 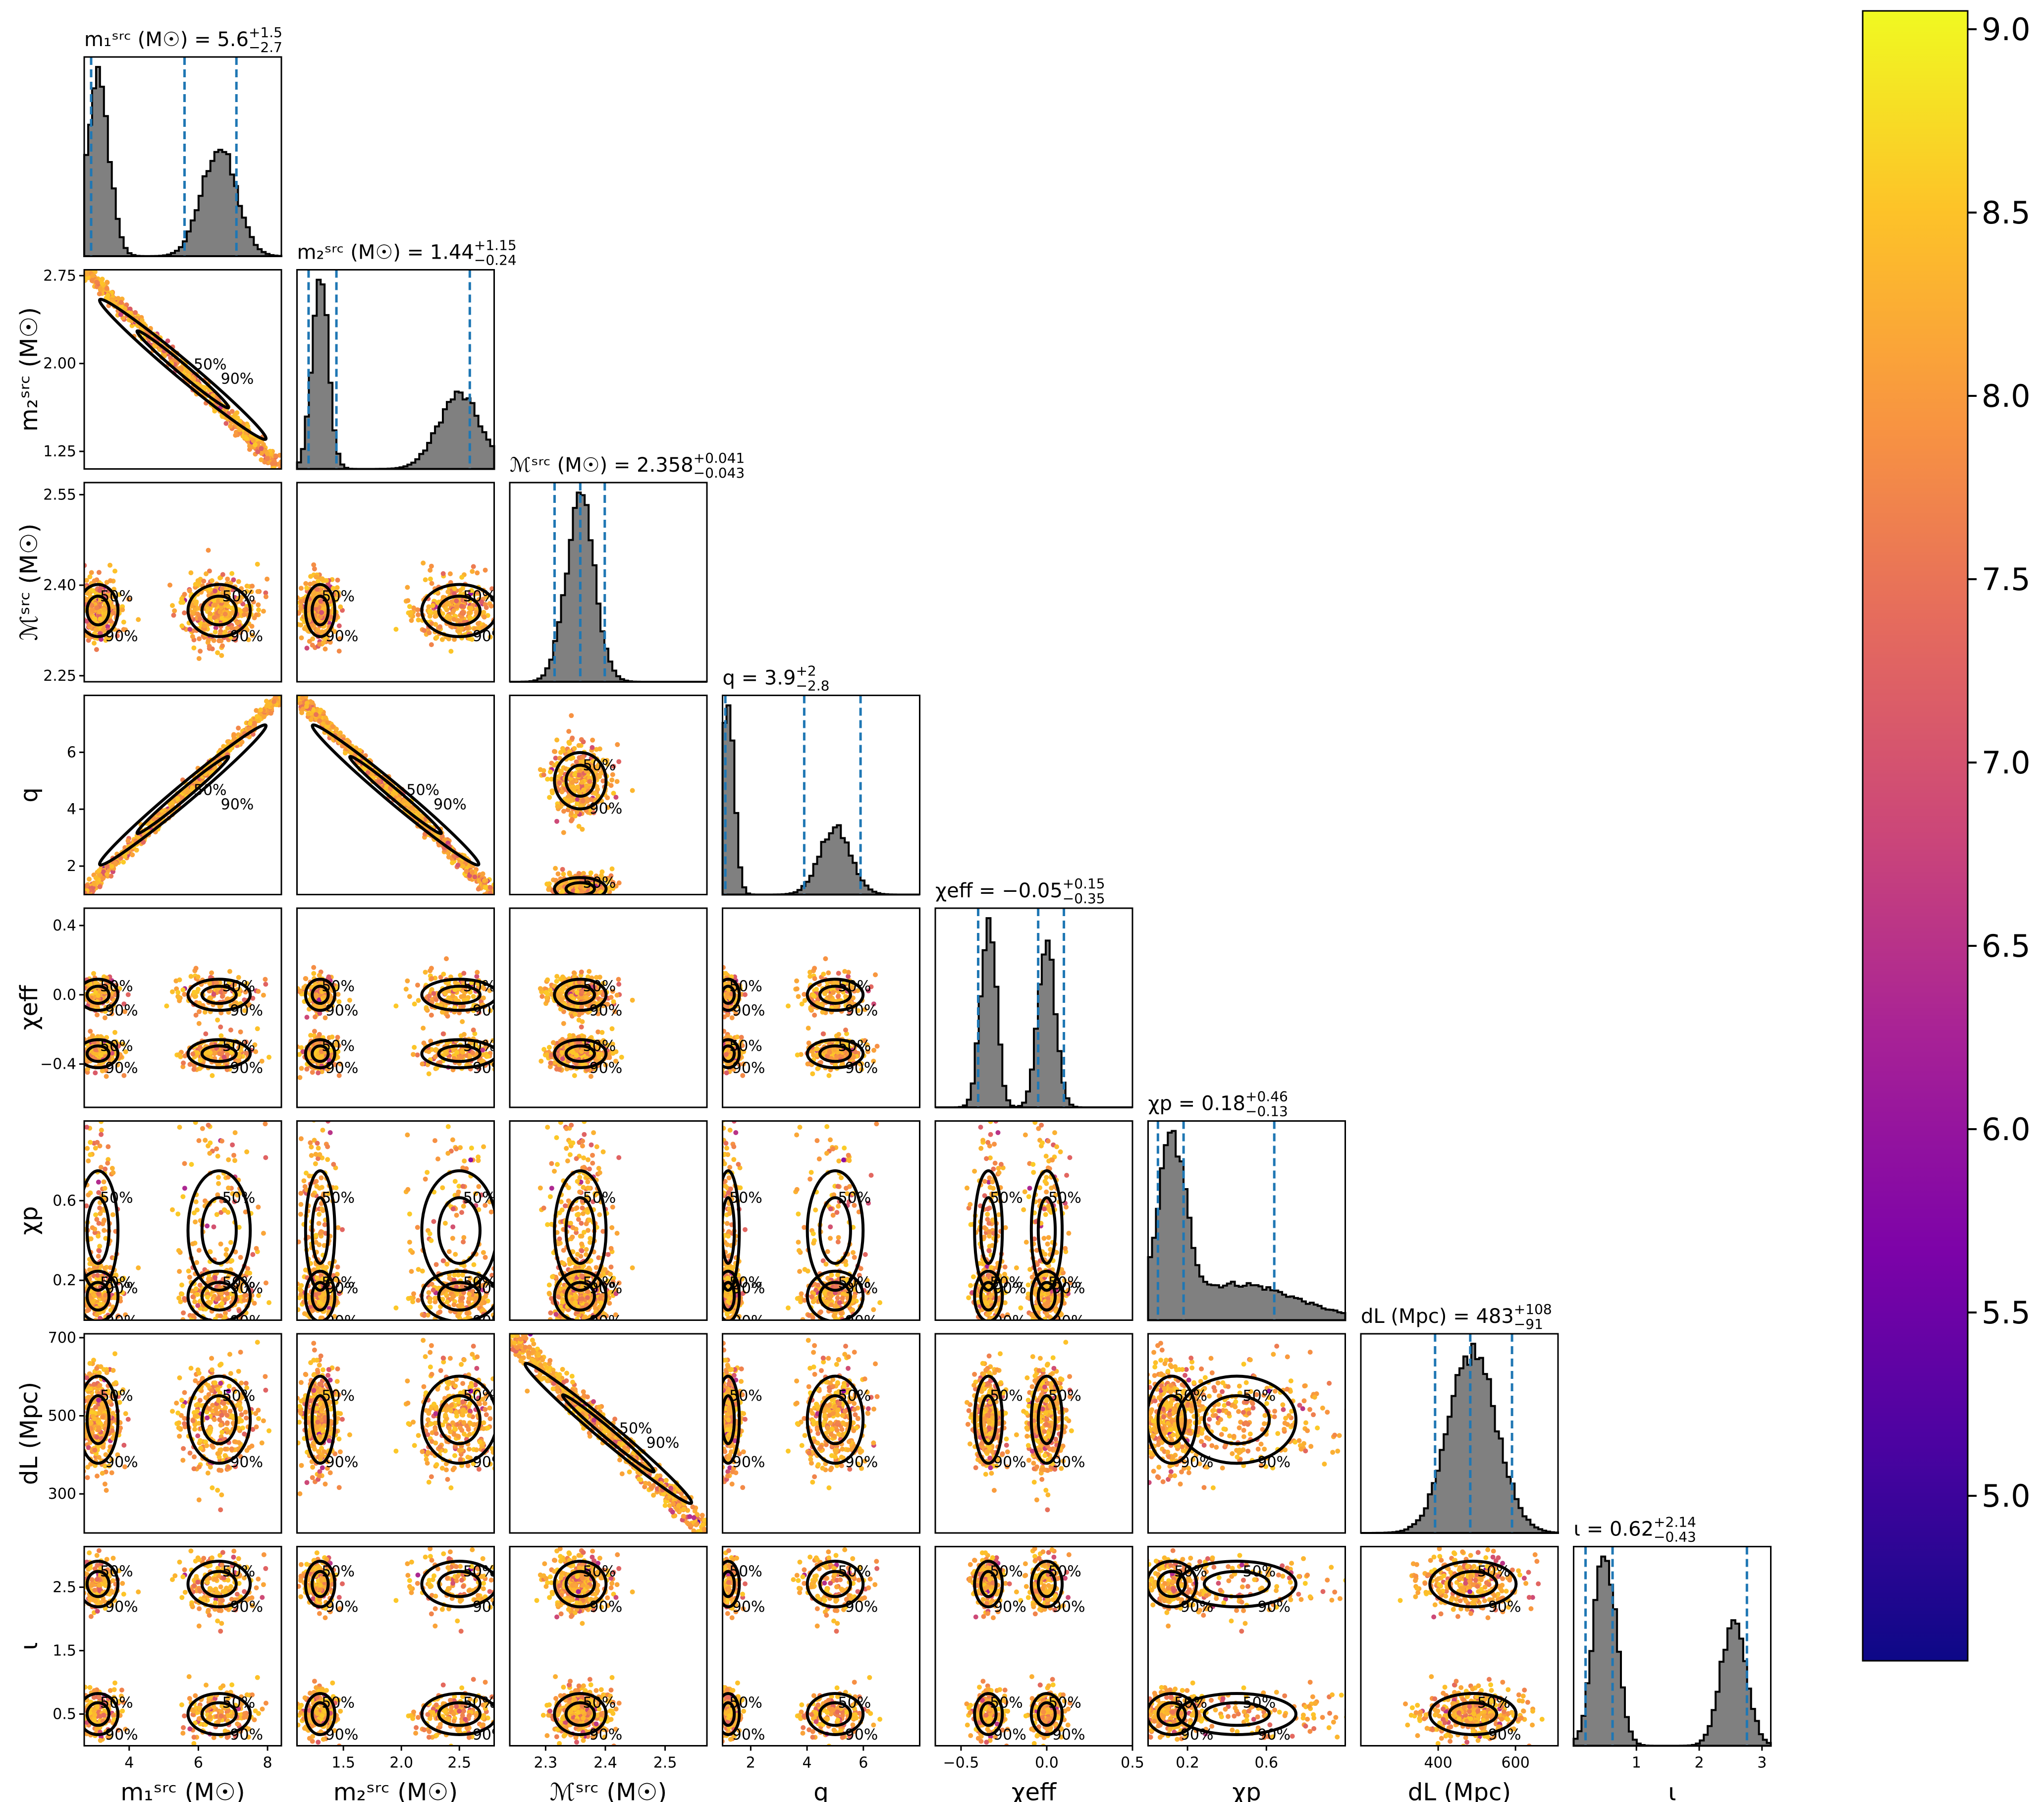 What do you see at coordinates (719, 473) in the screenshot?
I see `title-lower-error: −0.043` at bounding box center [719, 473].